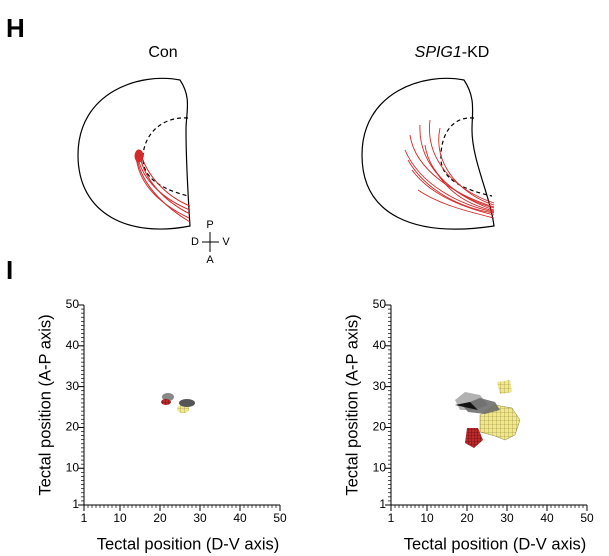 Image resolution: width=609 pixels, height=556 pixels. Describe the element at coordinates (428, 153) in the screenshot. I see `tectum-kd` at that location.